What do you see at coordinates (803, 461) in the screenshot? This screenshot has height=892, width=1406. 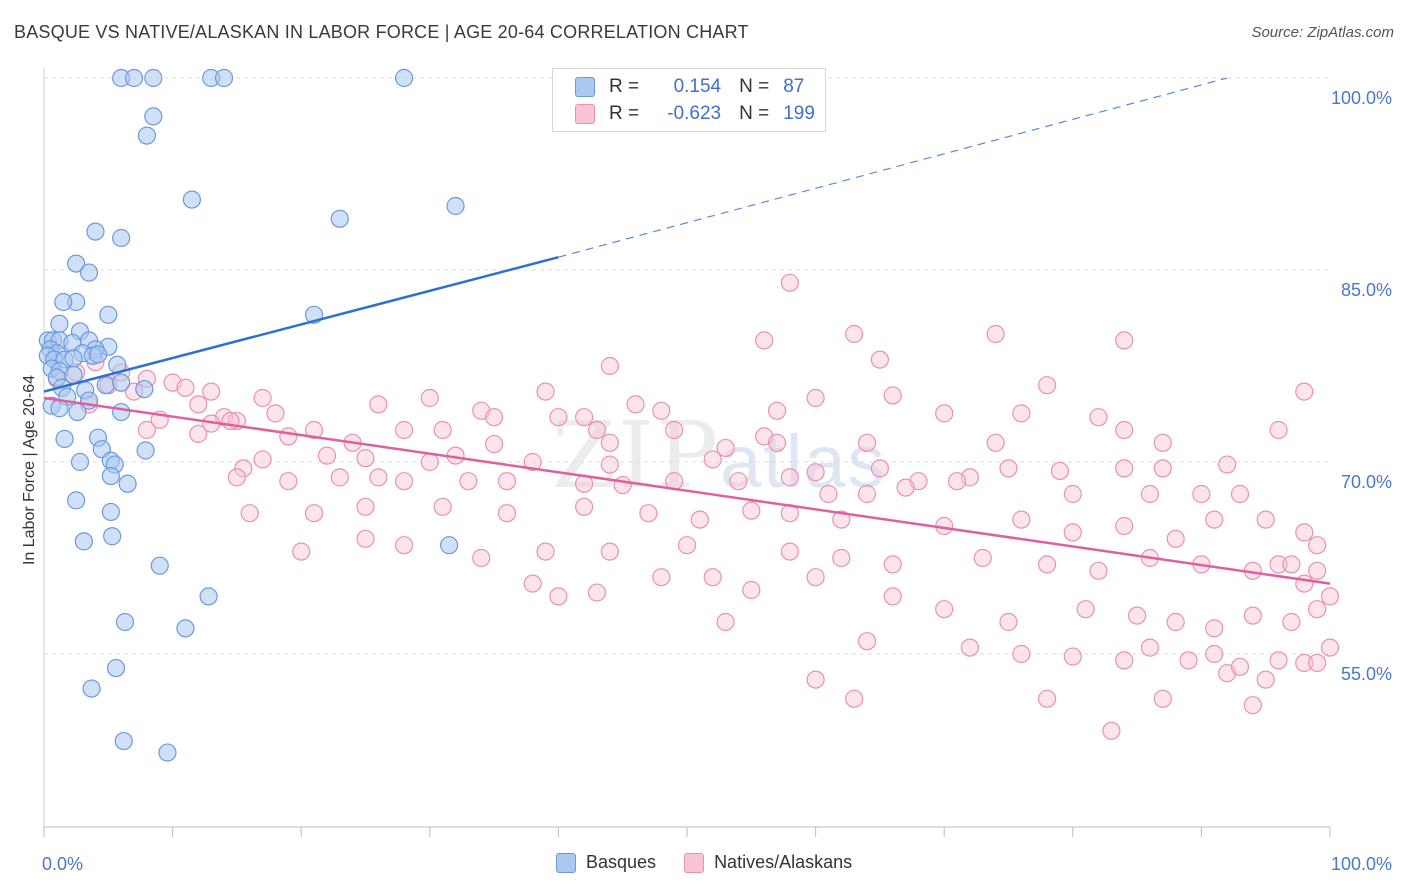 I see `watermark-atlas: atlas` at bounding box center [803, 461].